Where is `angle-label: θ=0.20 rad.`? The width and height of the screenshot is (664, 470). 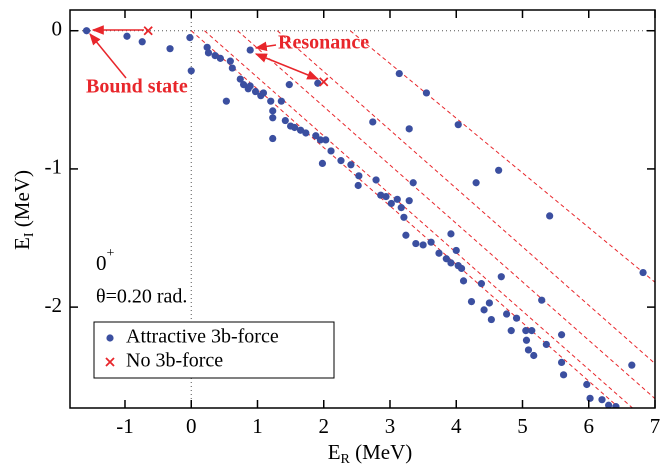
angle-label: θ=0.20 rad. is located at coordinates (141, 297).